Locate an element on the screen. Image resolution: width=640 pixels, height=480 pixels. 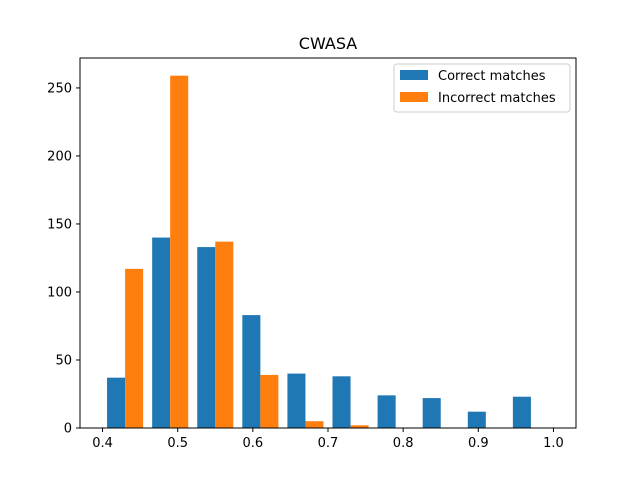
legend-swatch-correct is located at coordinates (414, 75).